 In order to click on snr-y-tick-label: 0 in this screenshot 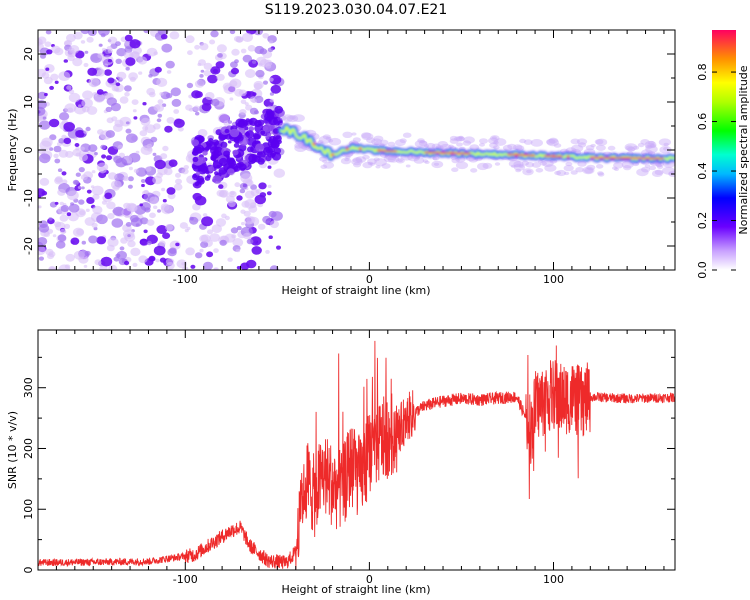, I will do `click(28, 570)`.